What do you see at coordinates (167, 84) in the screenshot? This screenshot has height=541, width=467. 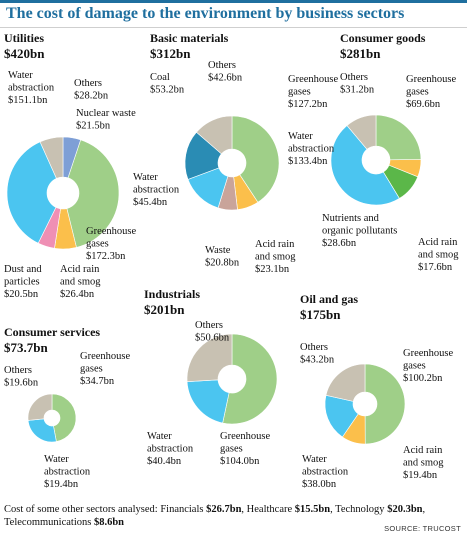 I see `label-coal: Coal $53.2bn` at bounding box center [167, 84].